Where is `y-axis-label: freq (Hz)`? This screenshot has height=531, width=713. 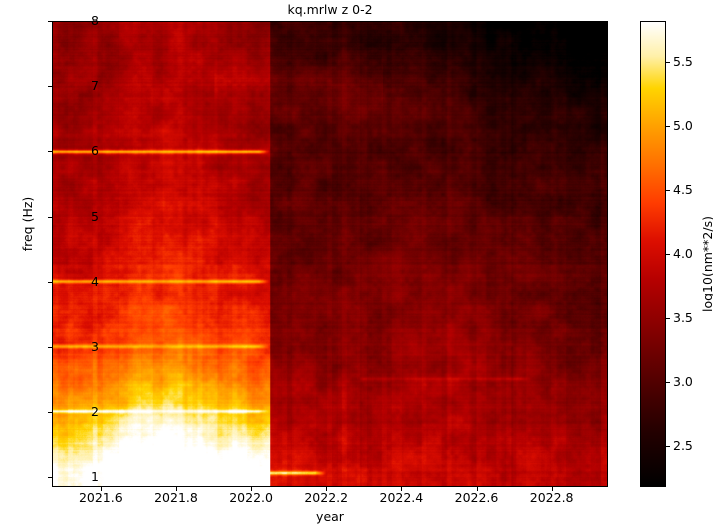
y-axis-label: freq (Hz) is located at coordinates (27, 224).